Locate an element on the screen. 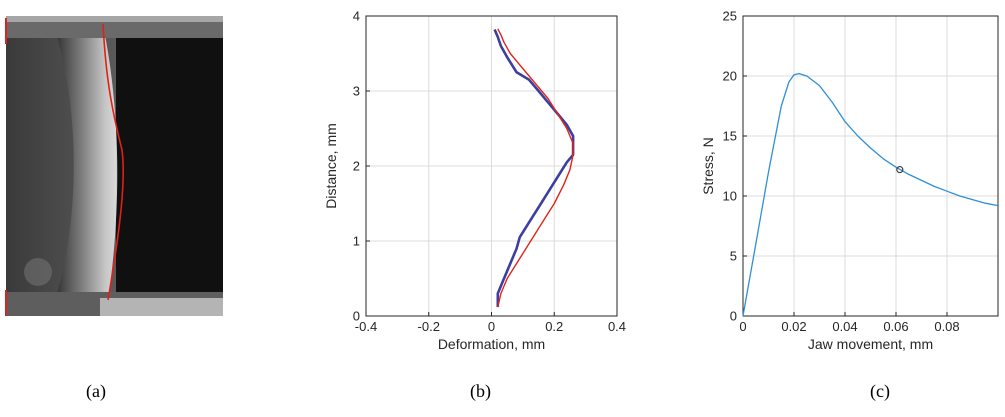 This screenshot has width=1005, height=417. b-fit-line is located at coordinates (535, 168).